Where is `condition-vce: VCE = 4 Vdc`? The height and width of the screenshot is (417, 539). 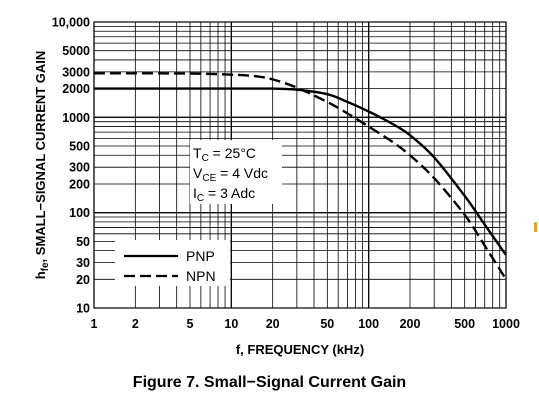
condition-vce: VCE = 4 Vdc is located at coordinates (230, 174).